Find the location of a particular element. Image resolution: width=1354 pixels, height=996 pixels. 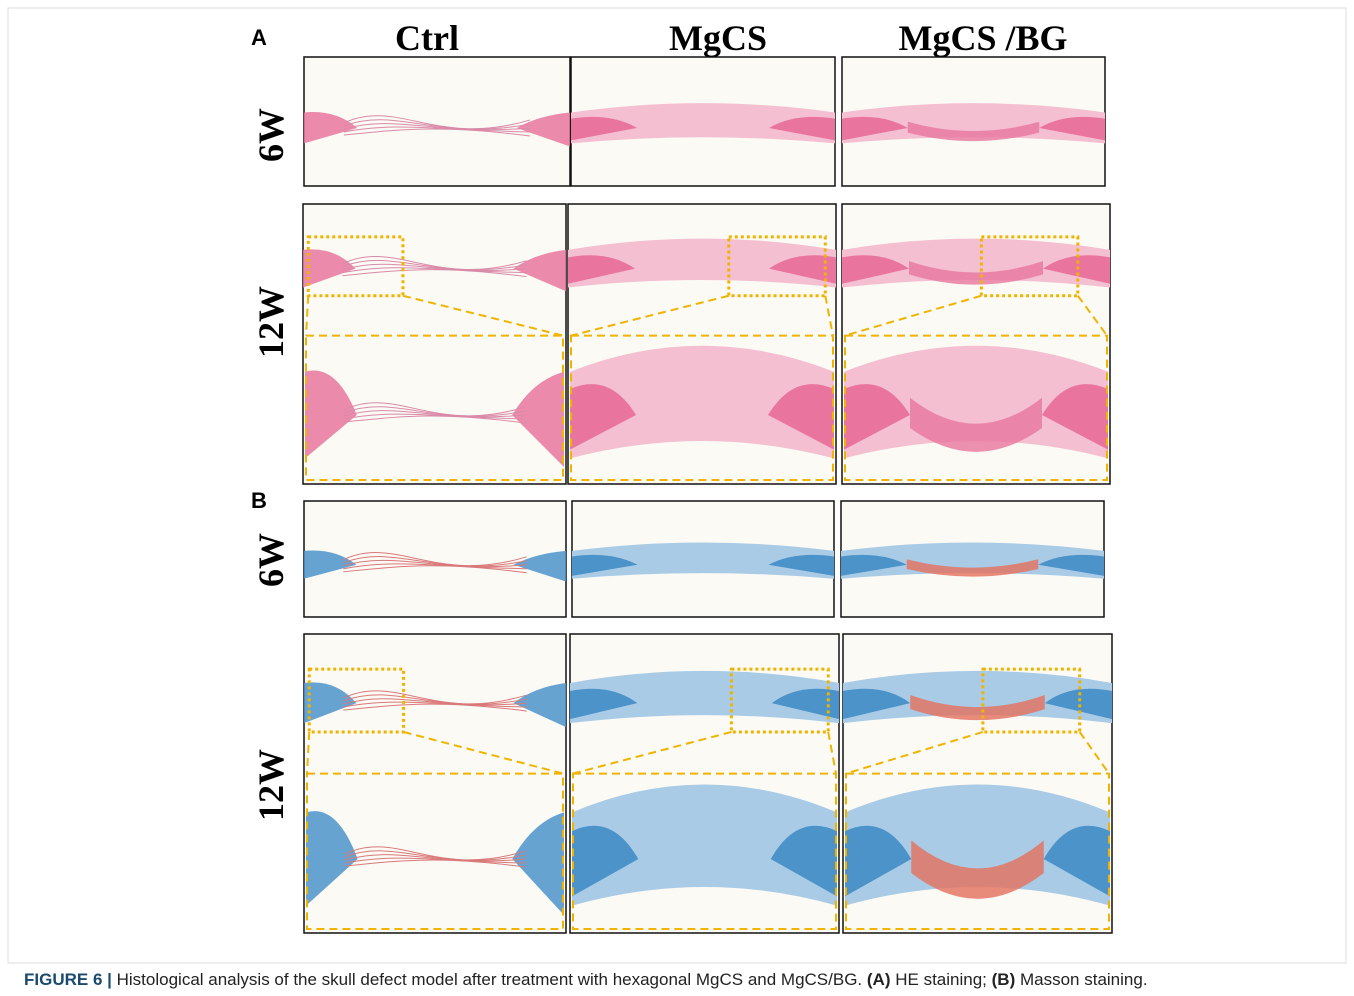

panel-label: B is located at coordinates (259, 500).